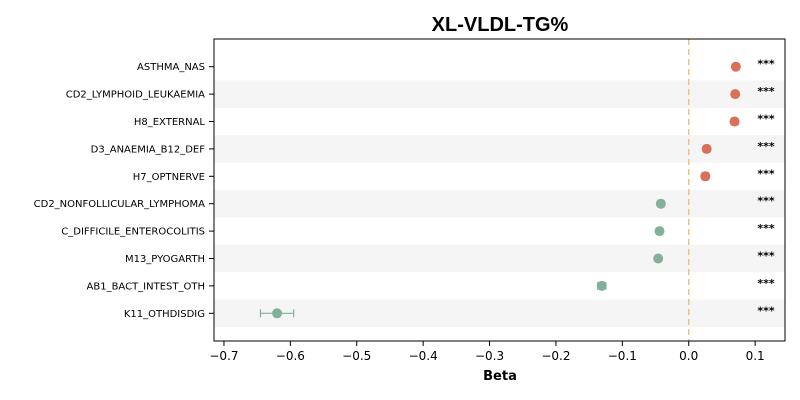 This screenshot has height=400, width=800. Describe the element at coordinates (500, 25) in the screenshot. I see `chart-title: XL-VLDL-TG%` at that location.